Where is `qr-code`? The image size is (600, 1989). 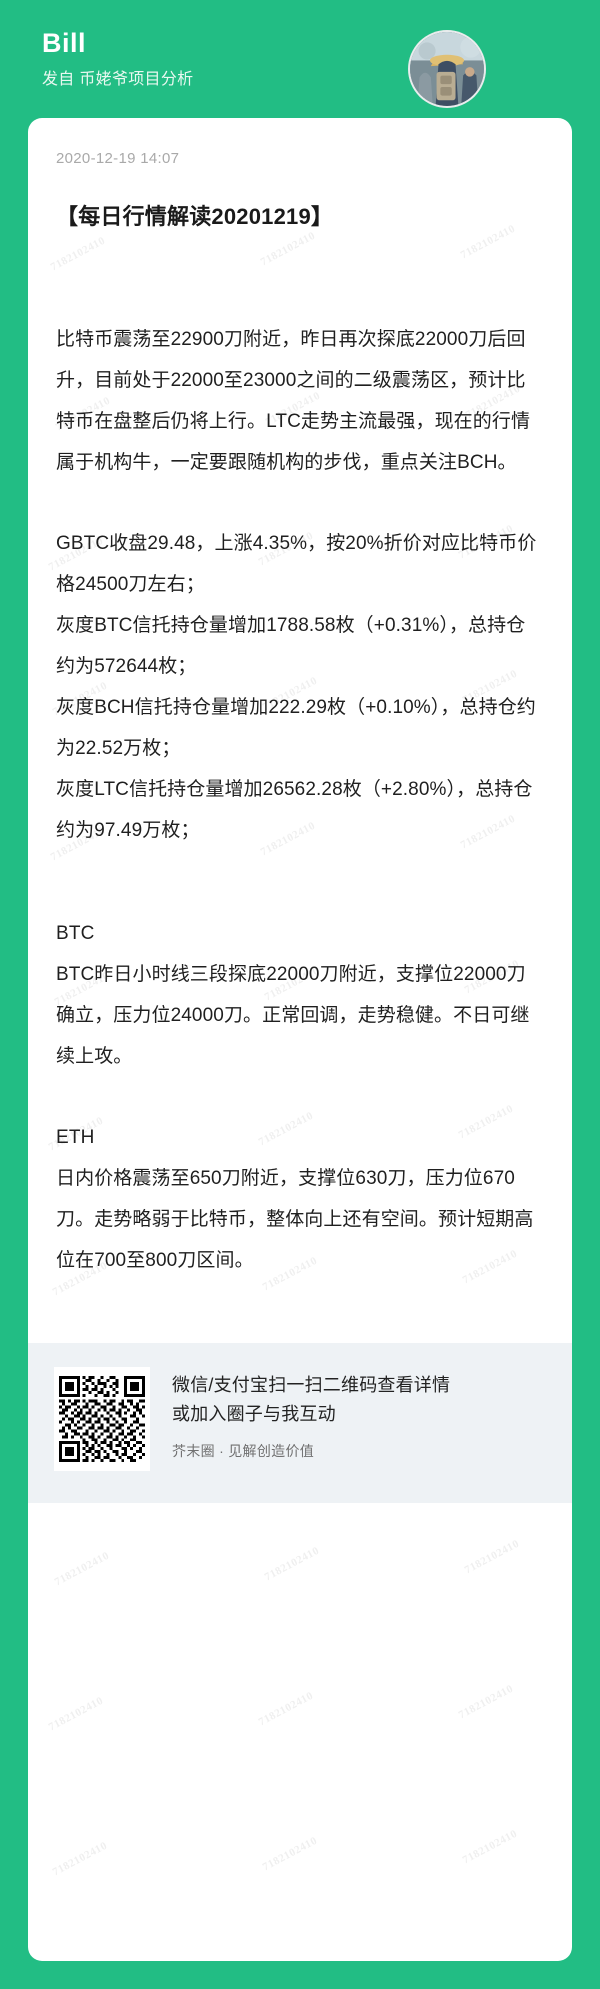 qr-code is located at coordinates (102, 1419).